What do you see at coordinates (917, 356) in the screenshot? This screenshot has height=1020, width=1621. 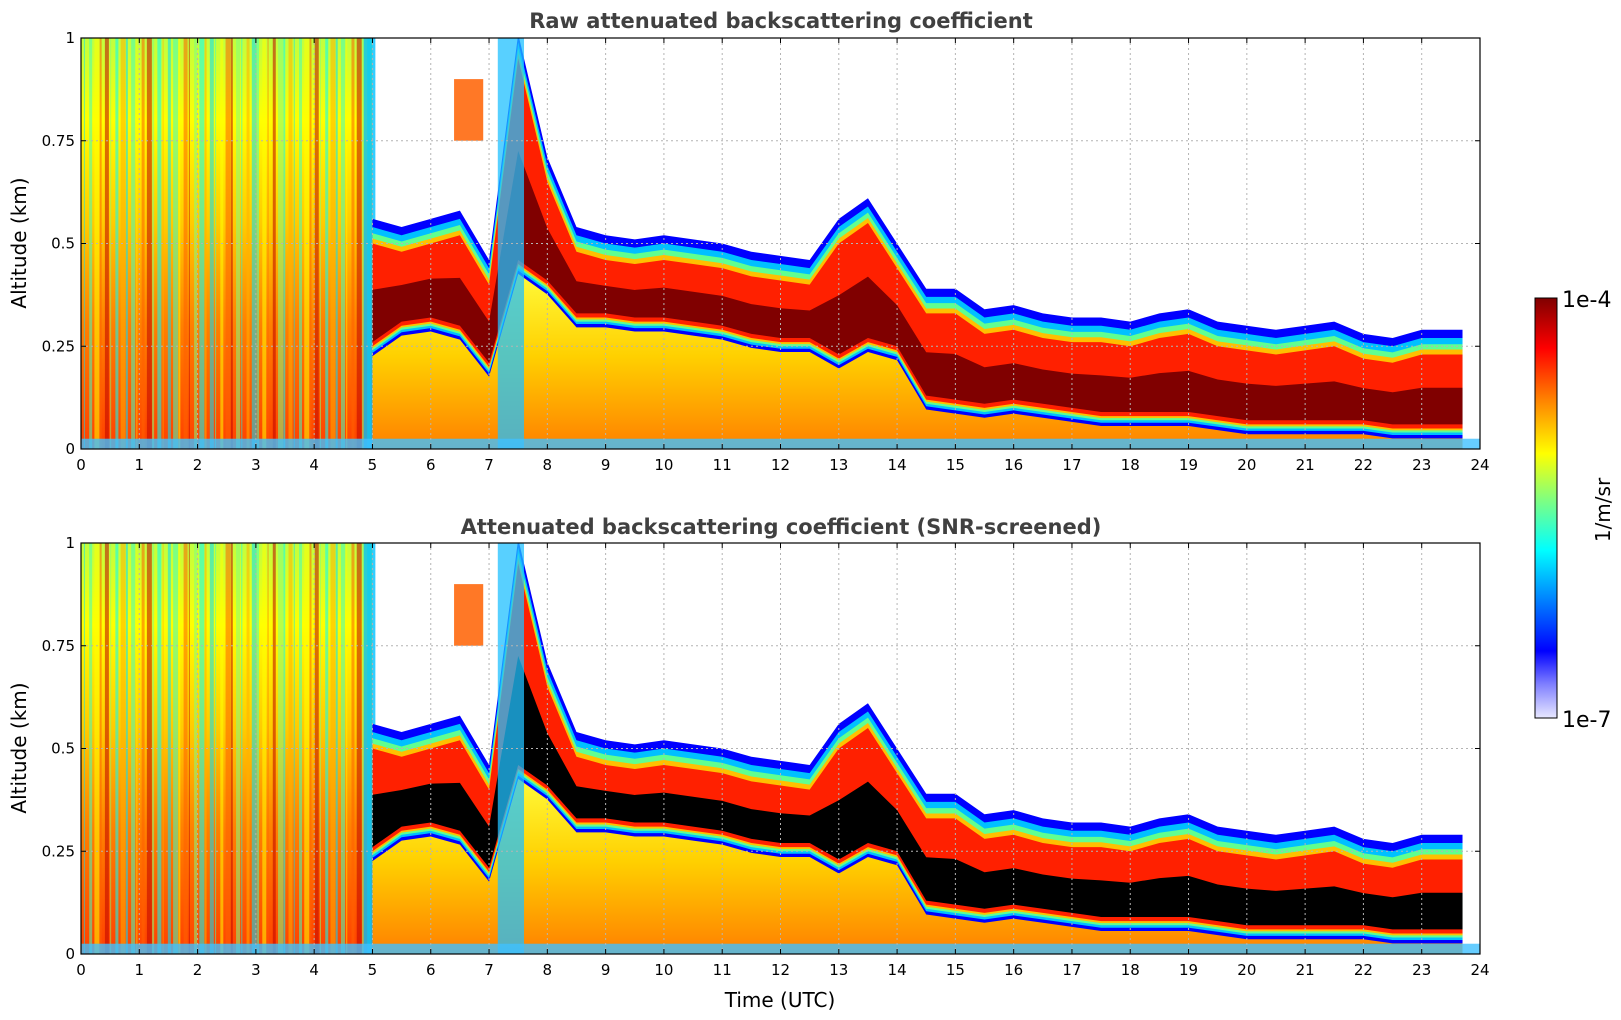 I see `boundary-layer` at bounding box center [917, 356].